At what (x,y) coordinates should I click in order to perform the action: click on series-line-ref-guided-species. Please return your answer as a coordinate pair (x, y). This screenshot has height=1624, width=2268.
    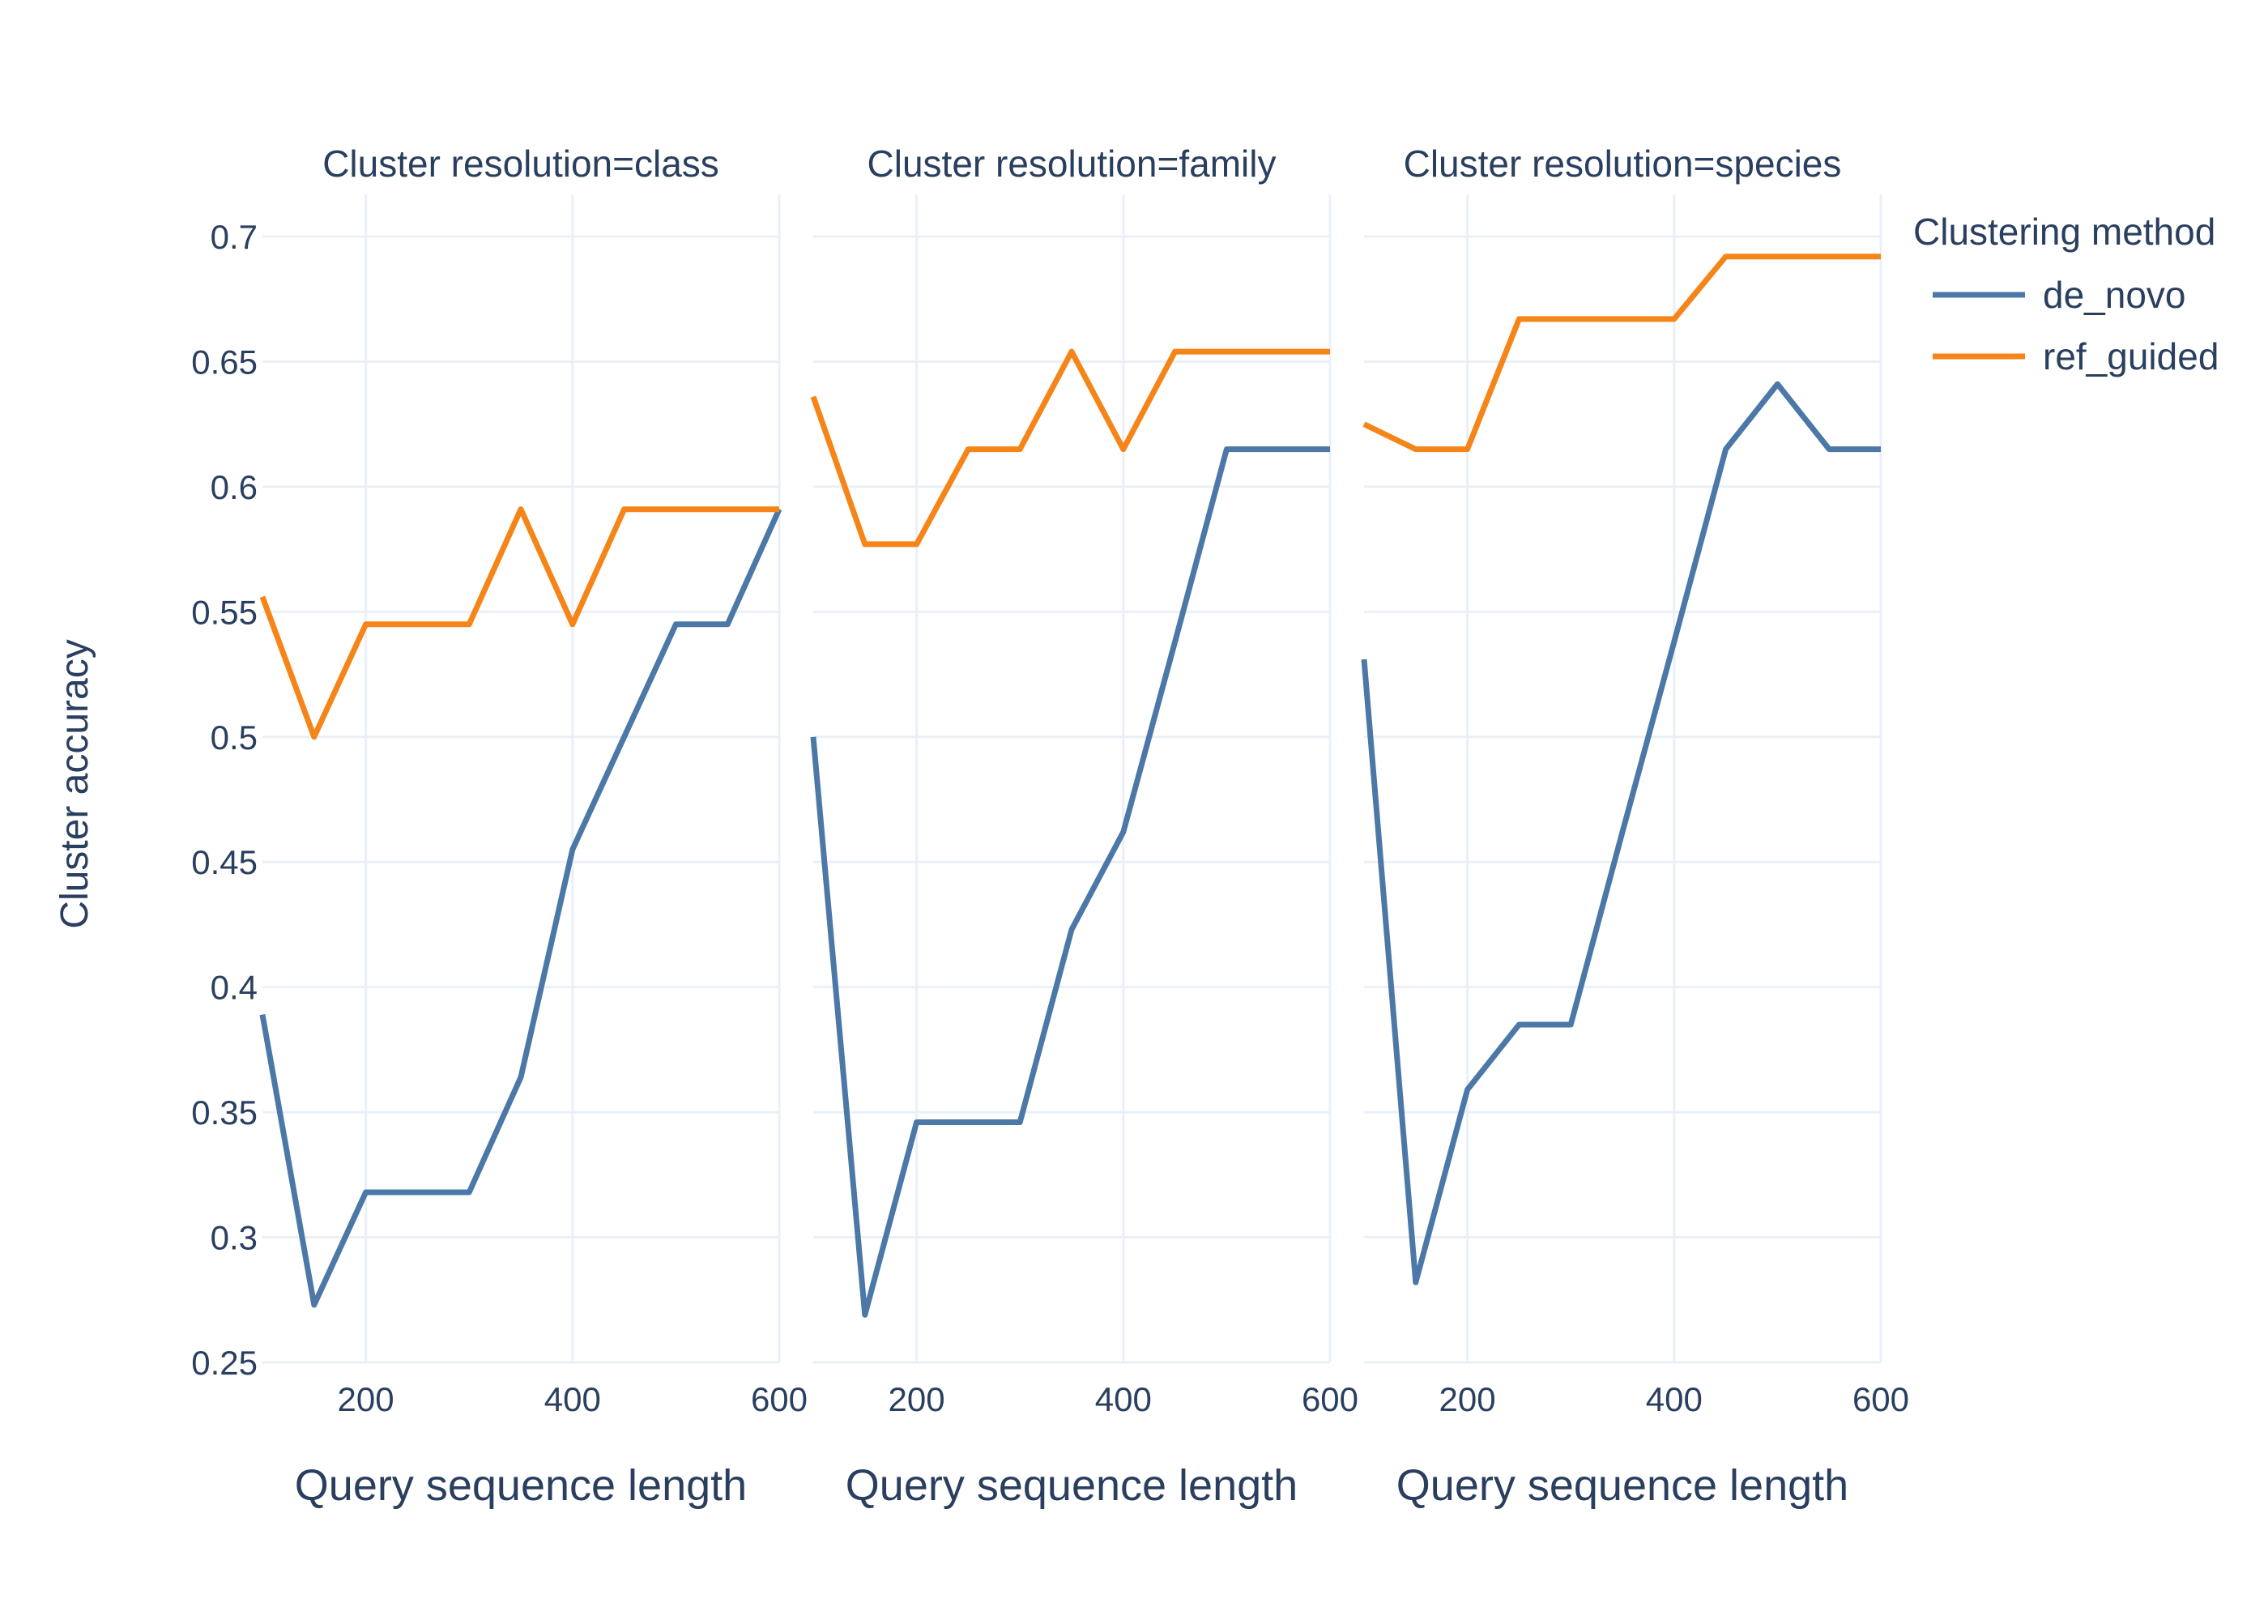
    Looking at the image, I should click on (1621, 353).